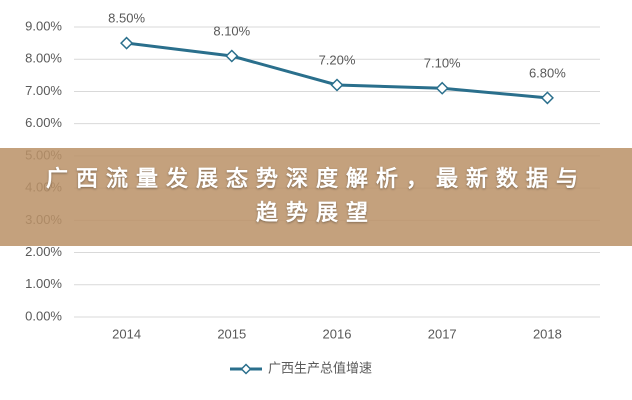  What do you see at coordinates (231, 333) in the screenshot?
I see `x-tick-label: 2015` at bounding box center [231, 333].